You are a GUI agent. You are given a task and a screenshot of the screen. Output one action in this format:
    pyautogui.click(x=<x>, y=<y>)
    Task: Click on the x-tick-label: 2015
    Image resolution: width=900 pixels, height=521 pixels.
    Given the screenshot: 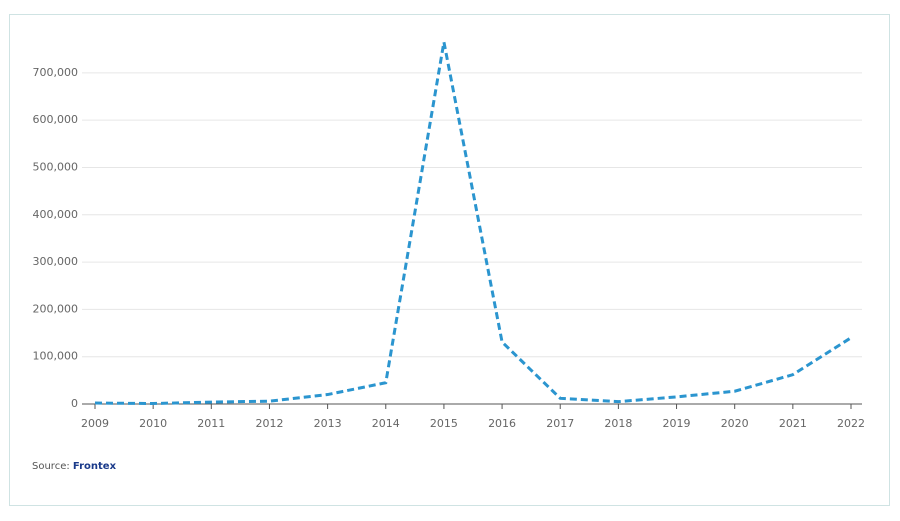 What is the action you would take?
    pyautogui.click(x=444, y=423)
    